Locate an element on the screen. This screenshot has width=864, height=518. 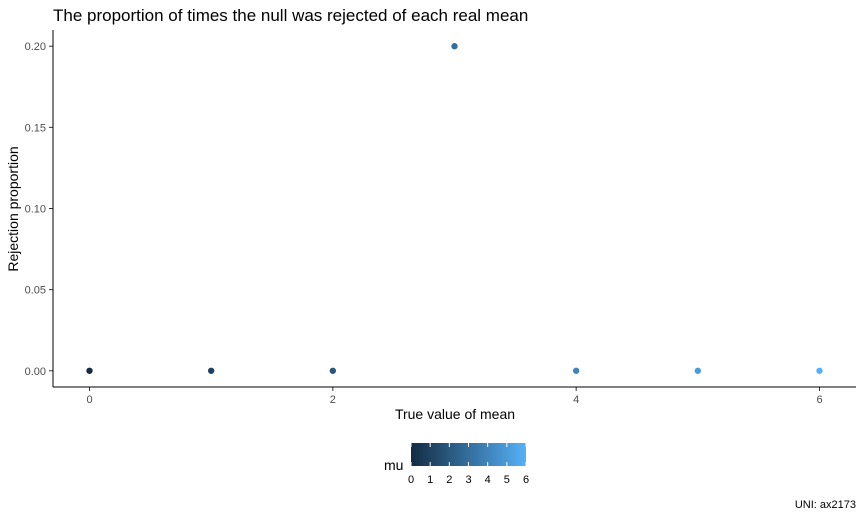
colorbar-tick-label: 2 is located at coordinates (449, 480).